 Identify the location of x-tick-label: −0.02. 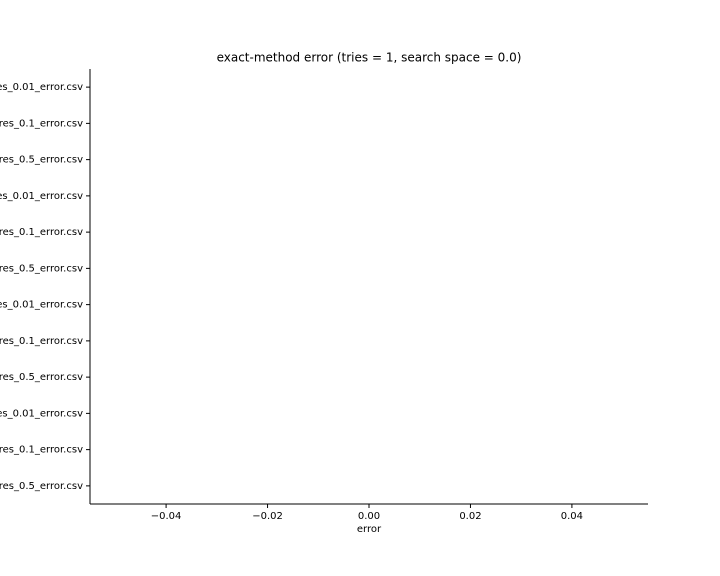
(267, 516).